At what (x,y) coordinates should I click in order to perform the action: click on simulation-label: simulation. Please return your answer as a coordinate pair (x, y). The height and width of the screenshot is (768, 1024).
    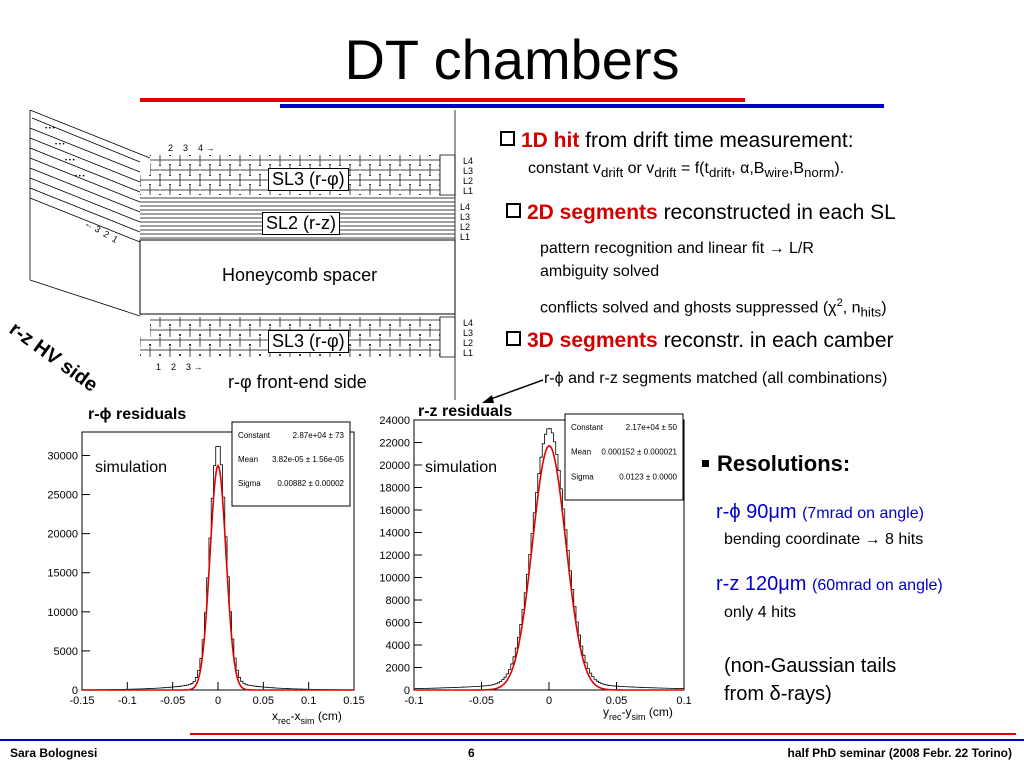
    Looking at the image, I should click on (131, 467).